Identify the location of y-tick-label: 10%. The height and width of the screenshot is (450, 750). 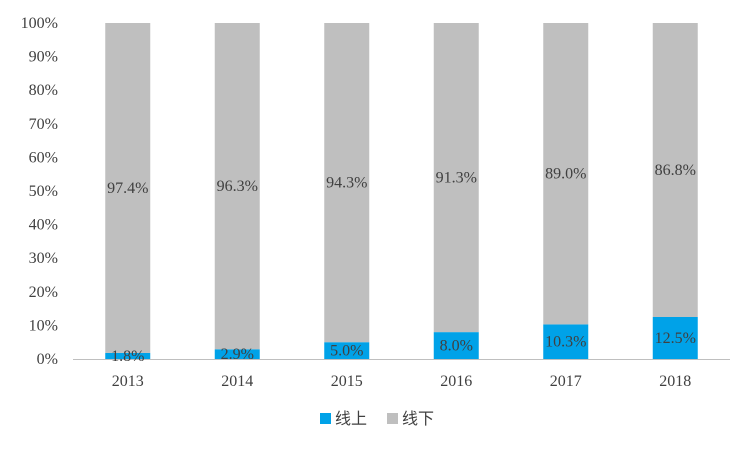
(43, 325).